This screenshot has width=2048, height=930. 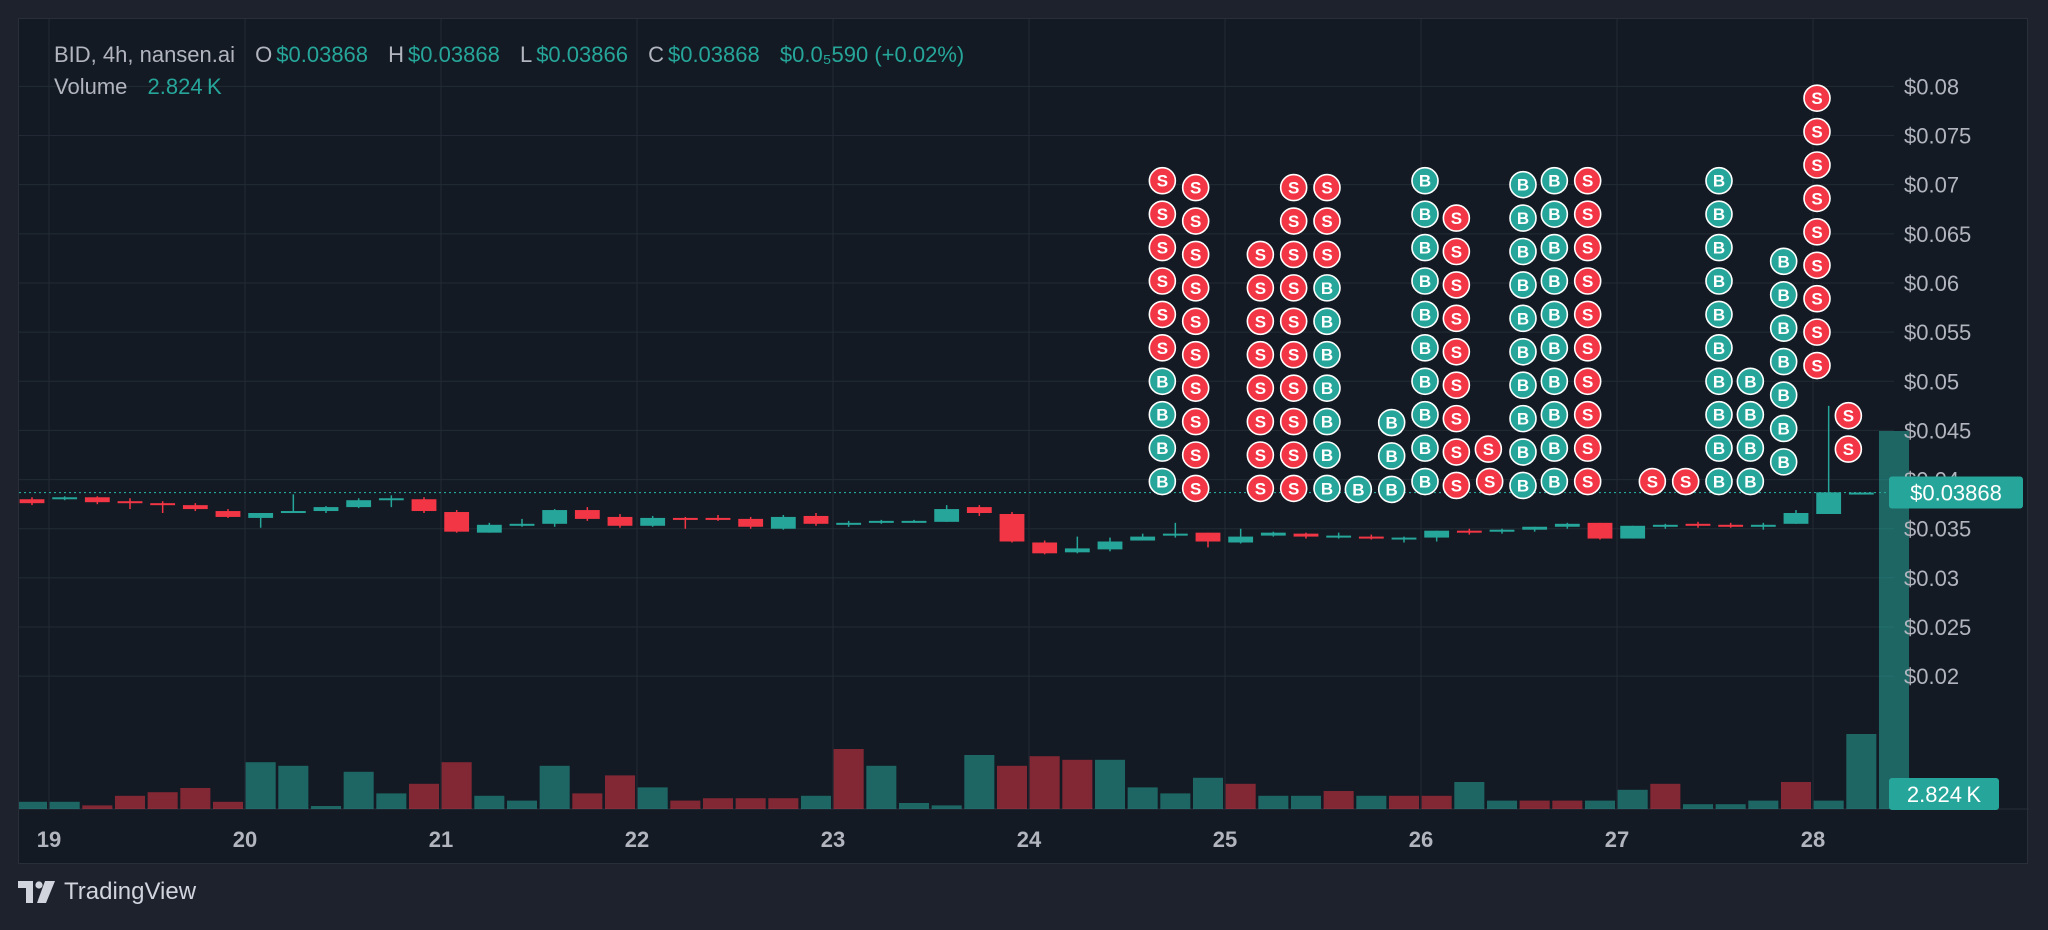 I want to click on y-tick-label: $0.075, so click(x=1937, y=136).